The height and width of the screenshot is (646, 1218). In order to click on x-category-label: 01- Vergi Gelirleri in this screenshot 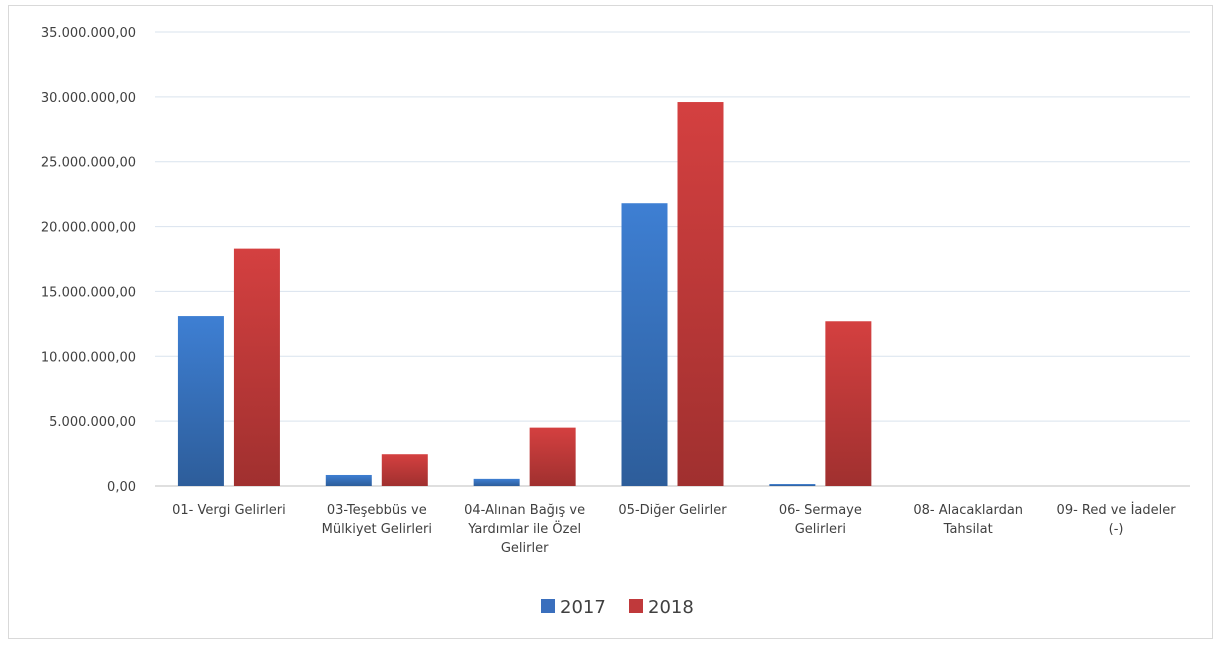, I will do `click(229, 510)`.